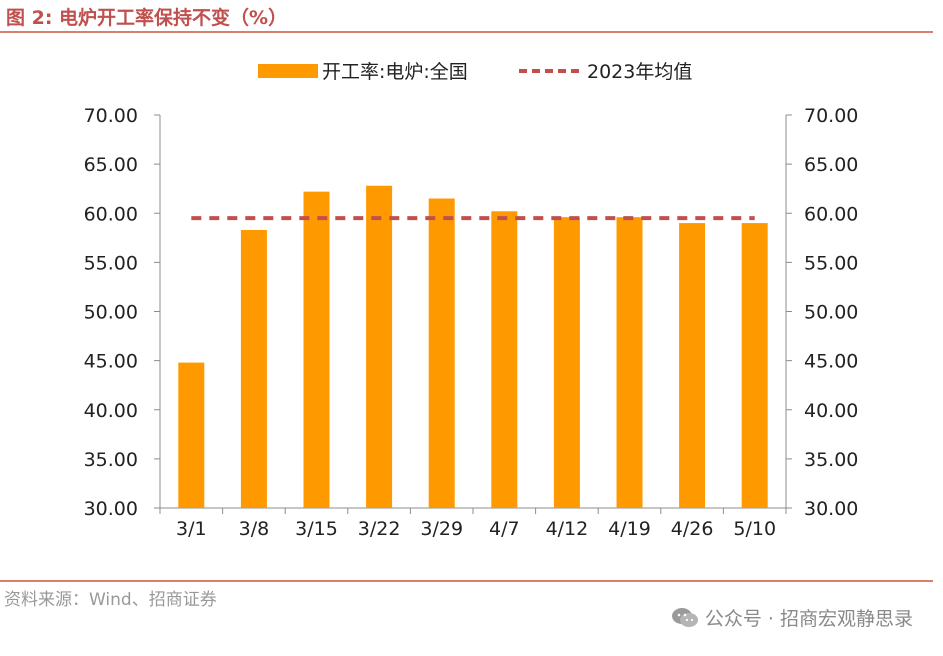 This screenshot has width=943, height=656. I want to click on wechat-icon, so click(684, 617).